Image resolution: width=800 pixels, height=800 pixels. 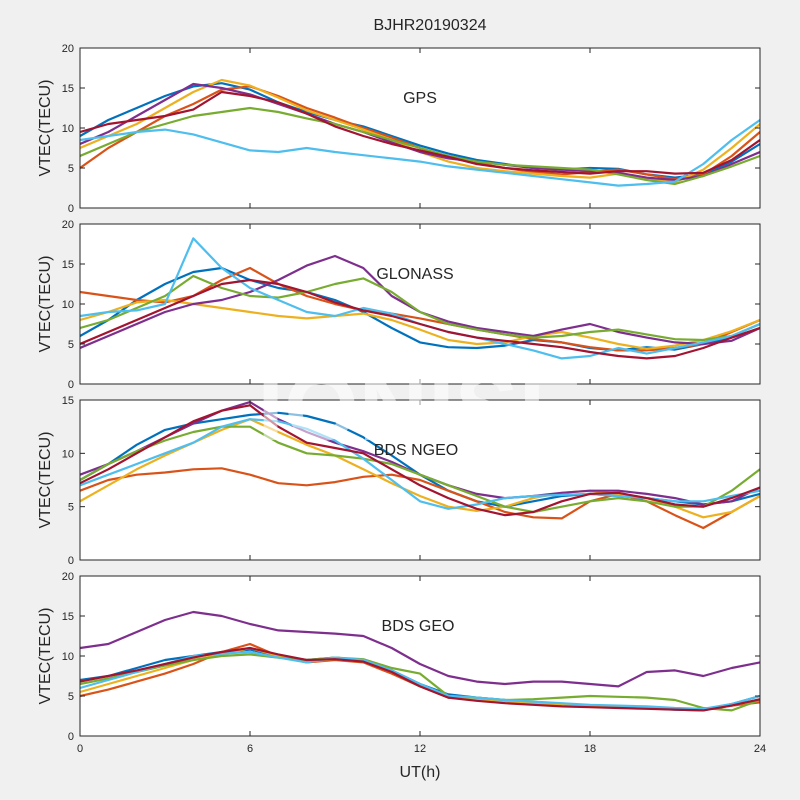 I want to click on x-tick-label: 12, so click(x=420, y=749).